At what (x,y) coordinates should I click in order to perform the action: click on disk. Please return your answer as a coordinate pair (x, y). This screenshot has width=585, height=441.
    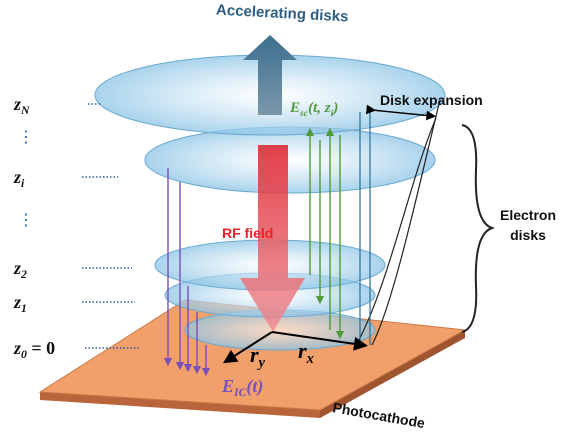
    Looking at the image, I should click on (290, 160).